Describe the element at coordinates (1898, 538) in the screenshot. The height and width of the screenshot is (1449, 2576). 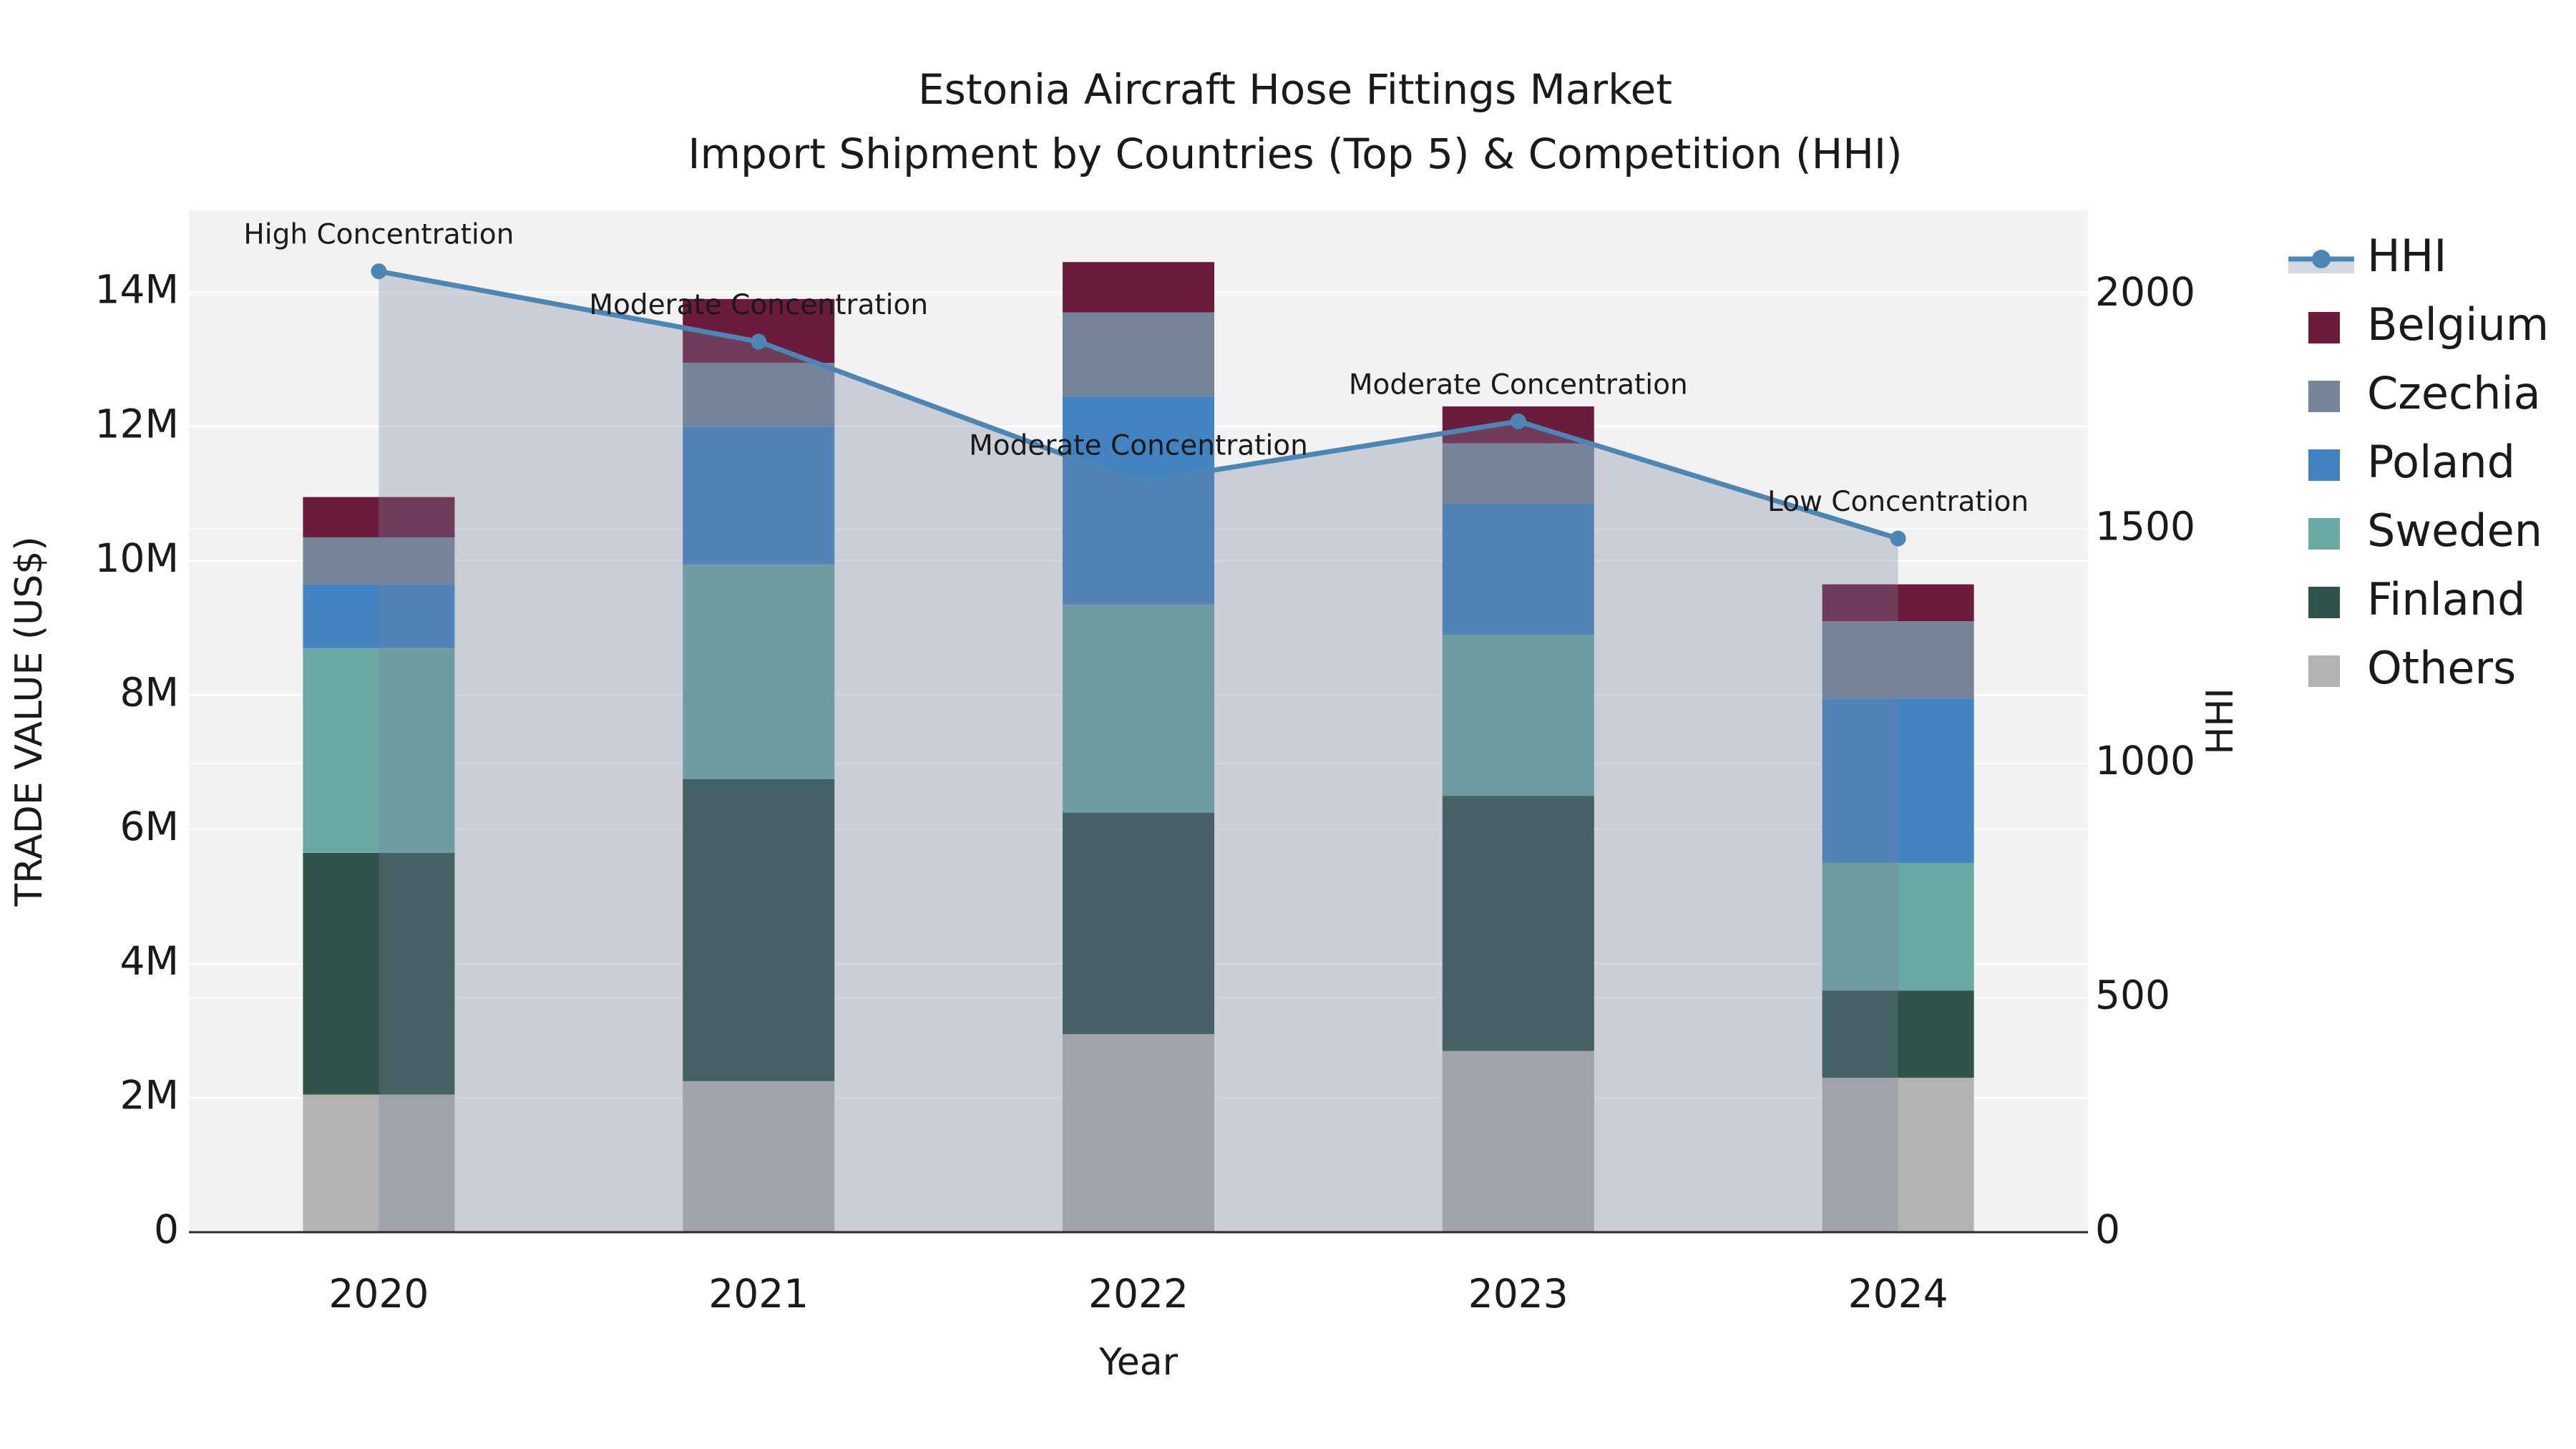
I see `hhi-marker-2024` at that location.